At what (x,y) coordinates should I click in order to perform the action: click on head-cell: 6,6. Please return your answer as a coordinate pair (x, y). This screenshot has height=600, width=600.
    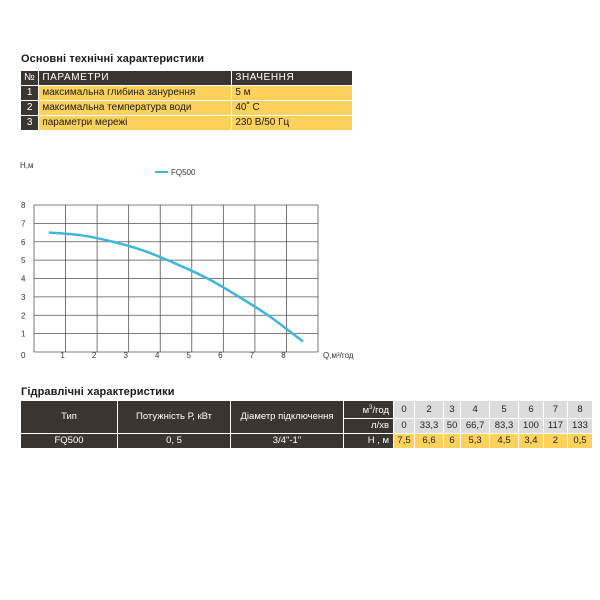
    Looking at the image, I should click on (429, 441).